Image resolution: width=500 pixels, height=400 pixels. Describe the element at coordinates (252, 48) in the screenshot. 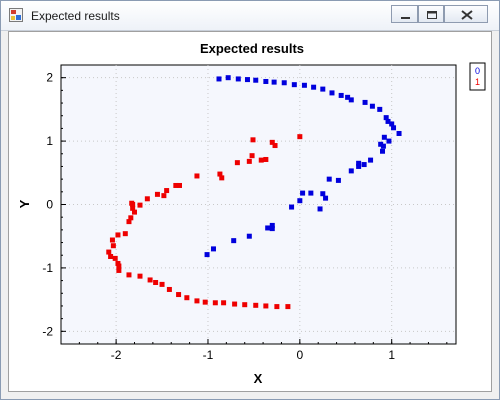

I see `chart-title: Expected results` at that location.